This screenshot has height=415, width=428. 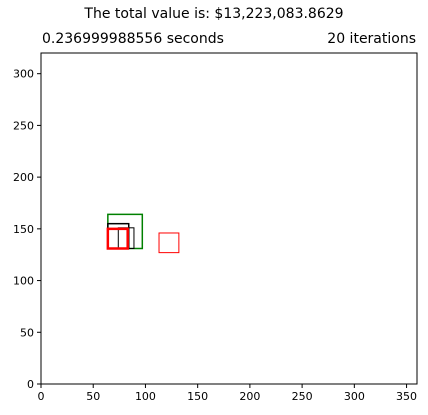 I want to click on x-tick-label: 0, so click(x=41, y=396).